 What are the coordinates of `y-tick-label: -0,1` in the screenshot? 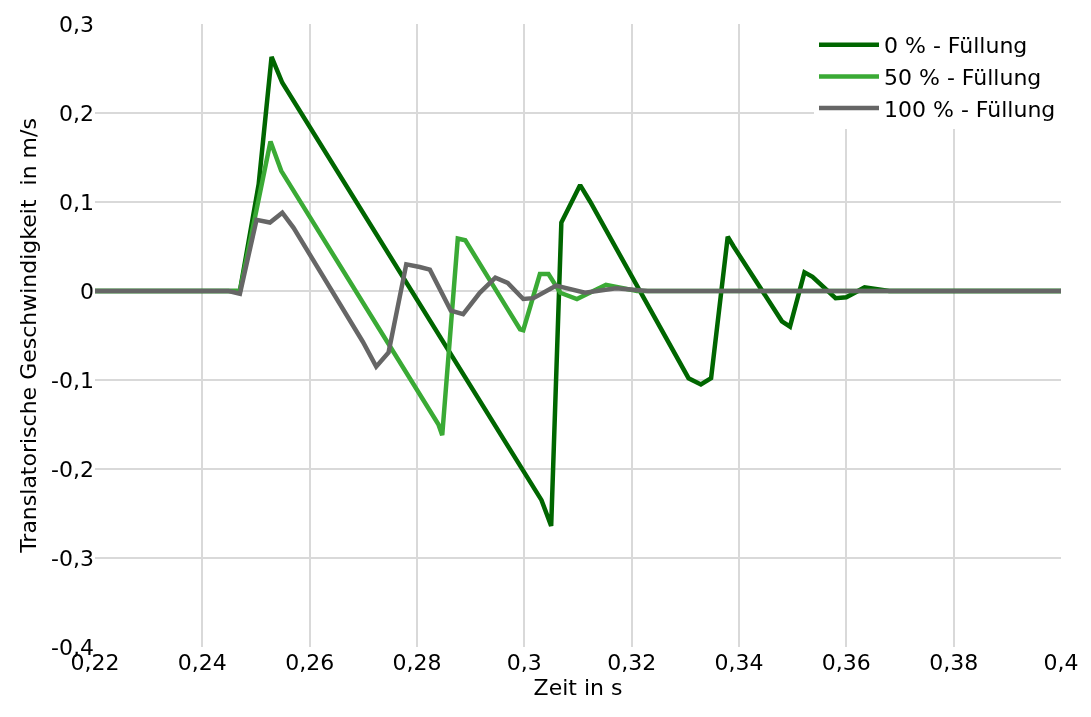 It's located at (72, 380).